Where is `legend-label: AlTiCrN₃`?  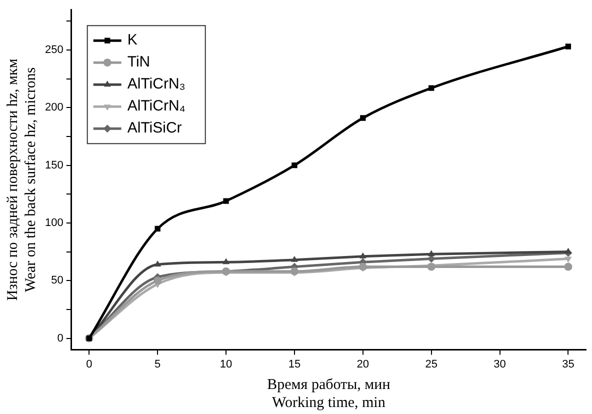 legend-label: AlTiCrN₃ is located at coordinates (156, 84).